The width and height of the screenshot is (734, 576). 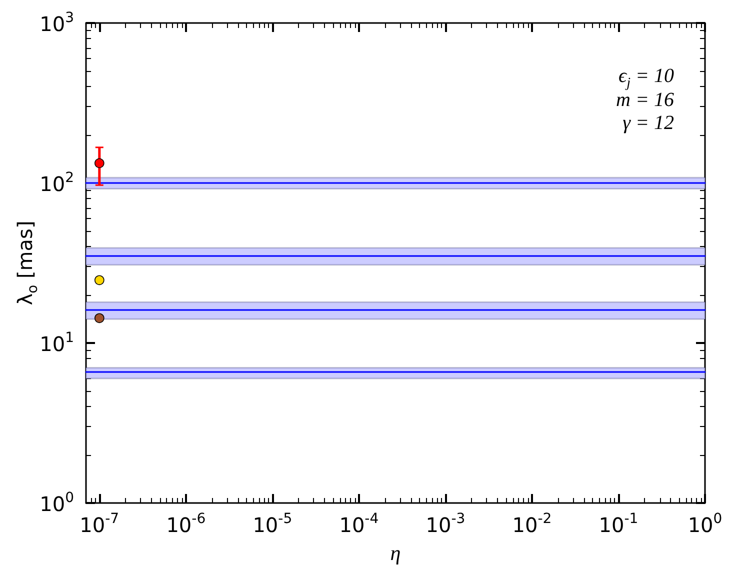 What do you see at coordinates (446, 524) in the screenshot?
I see `x-tick-label: 10$^{-3}$` at bounding box center [446, 524].